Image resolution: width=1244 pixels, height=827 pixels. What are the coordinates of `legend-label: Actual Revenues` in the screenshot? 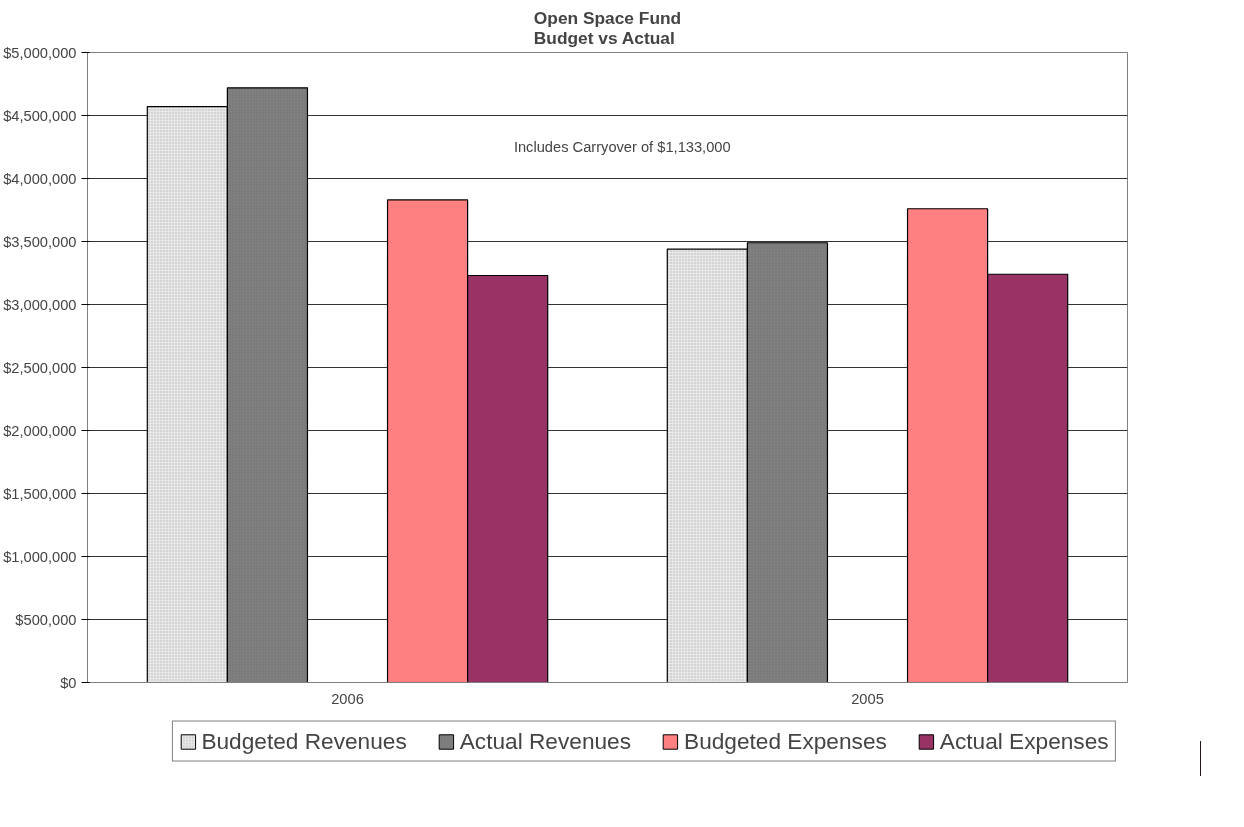 It's located at (545, 741).